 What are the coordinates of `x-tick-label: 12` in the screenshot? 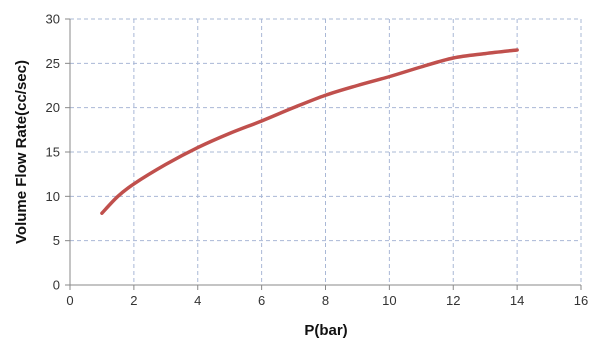 It's located at (453, 300).